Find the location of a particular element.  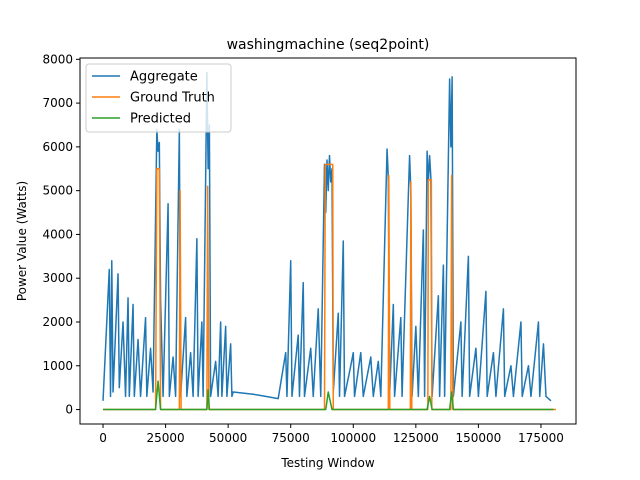

y-tick-label: 1000 is located at coordinates (57, 366).